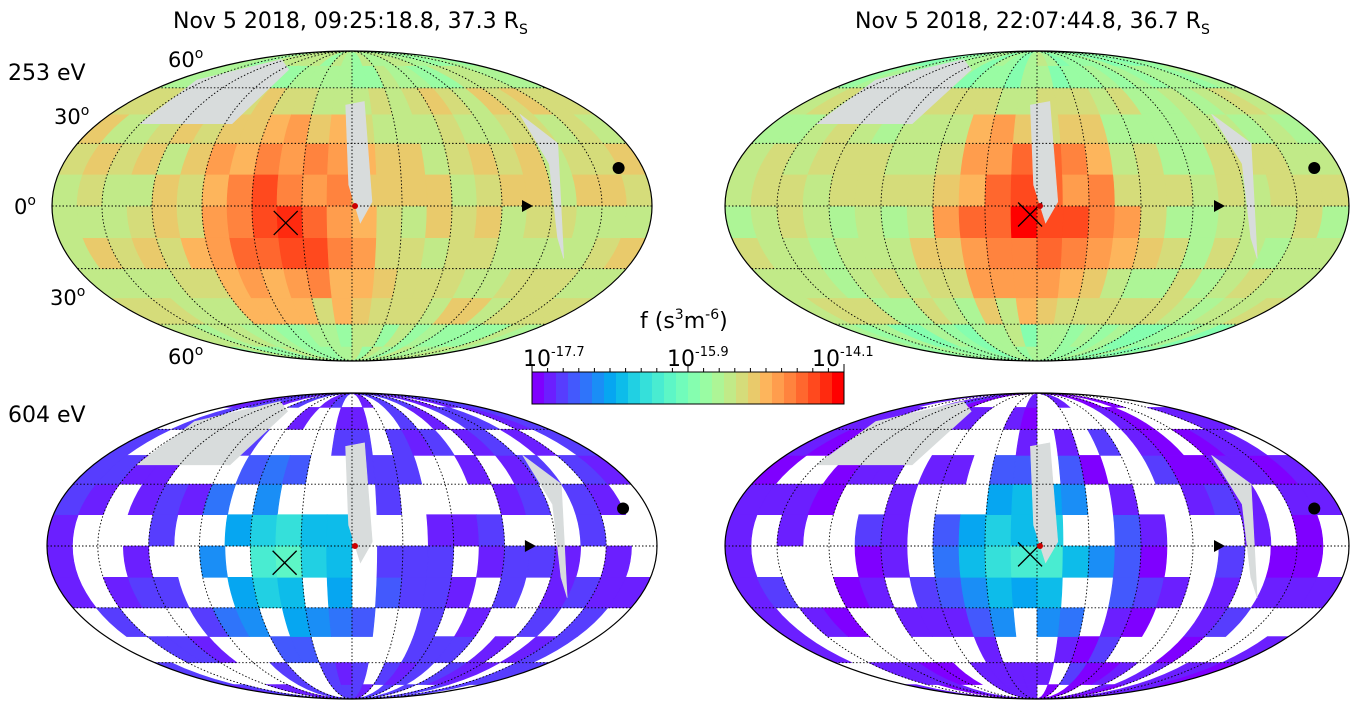 The height and width of the screenshot is (702, 1356). I want to click on lat-tick-30n: 30o, so click(71, 116).